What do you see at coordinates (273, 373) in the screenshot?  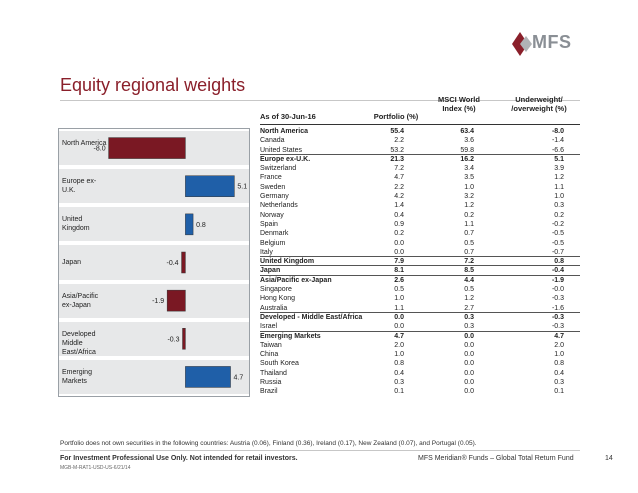 I see `row-name: Thailand` at bounding box center [273, 373].